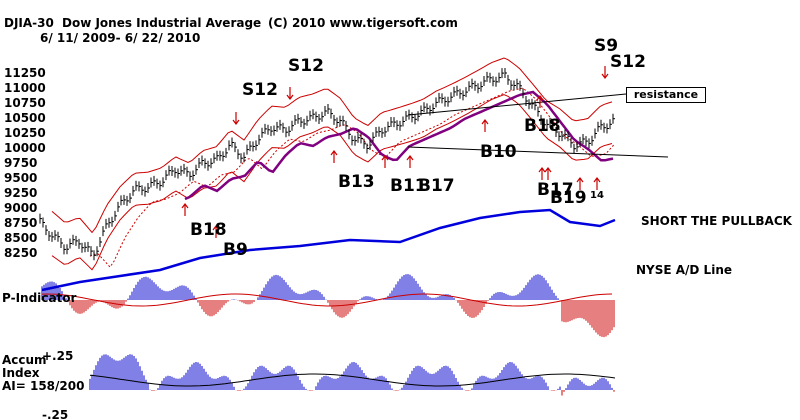 The width and height of the screenshot is (800, 420). I want to click on p-indicator-ma, so click(327, 300).